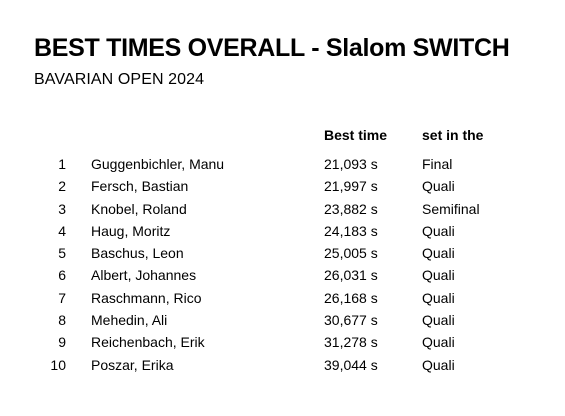  I want to click on time-cell: 26,168 s, so click(351, 297).